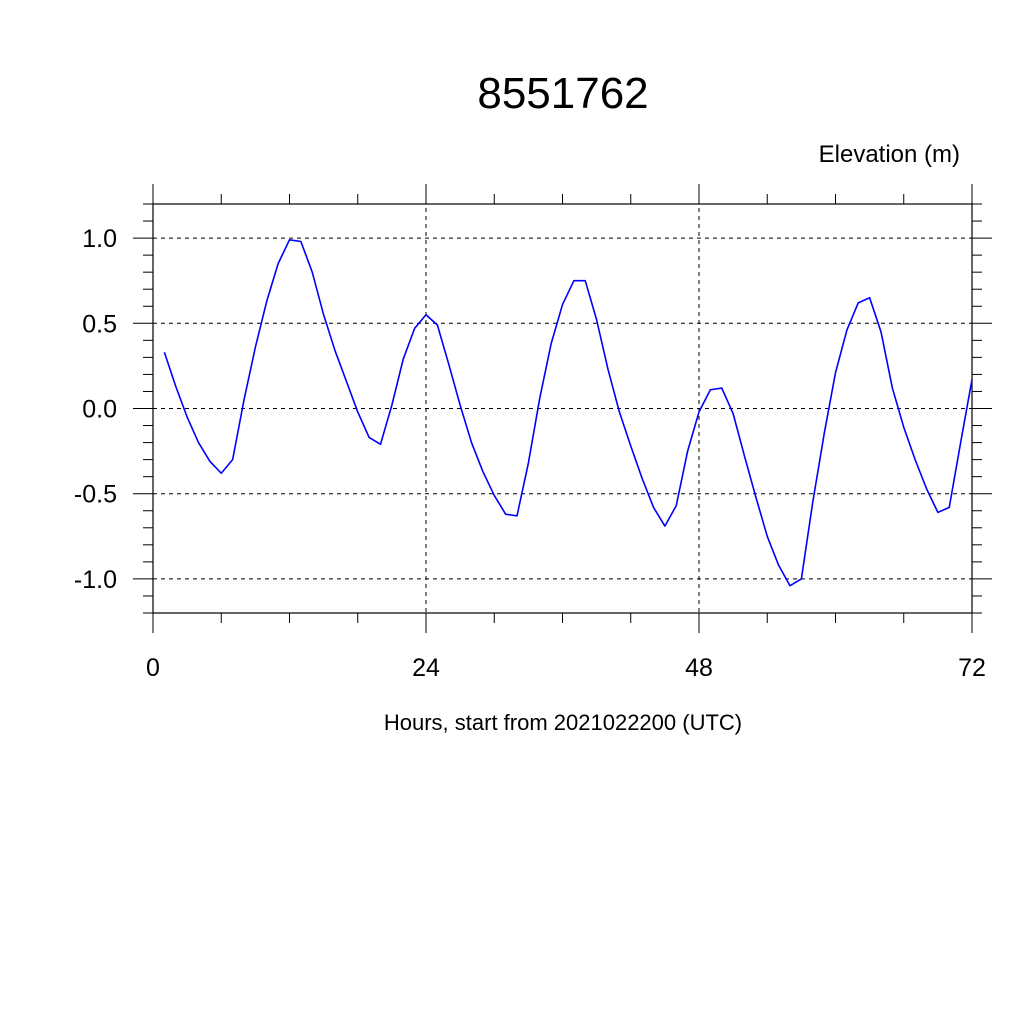 This screenshot has height=1029, width=1024. I want to click on y-tick-label: -0.5, so click(95, 495).